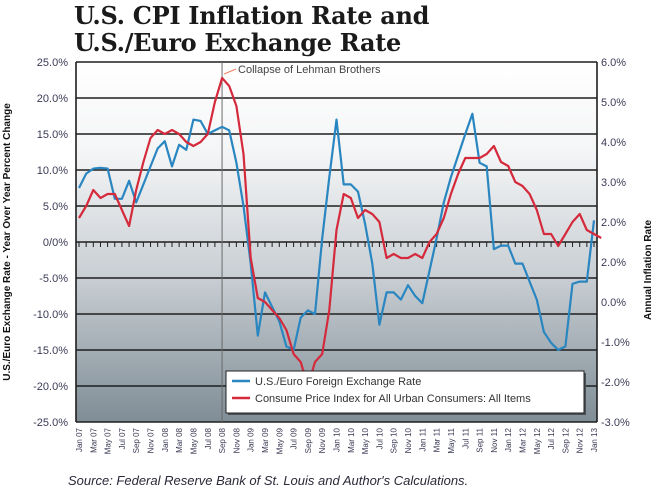 Image resolution: width=660 pixels, height=494 pixels. I want to click on x-tick-label: Mar 09, so click(265, 439).